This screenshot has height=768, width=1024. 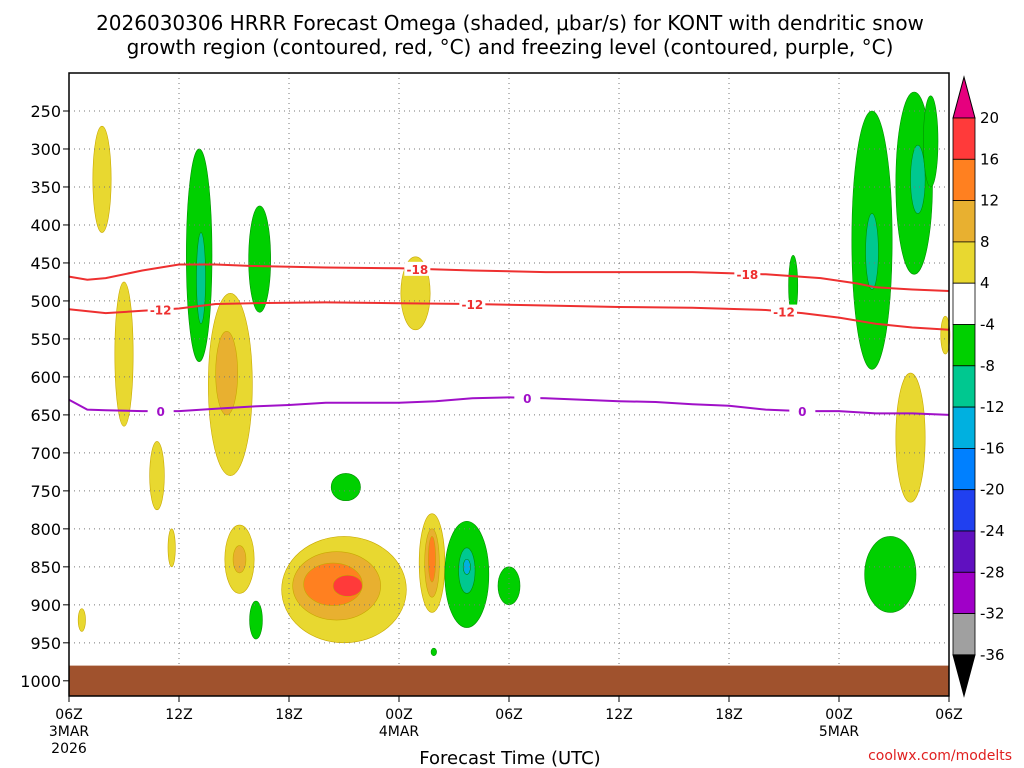 What do you see at coordinates (466, 566) in the screenshot?
I see `omega-area-neg12` at bounding box center [466, 566].